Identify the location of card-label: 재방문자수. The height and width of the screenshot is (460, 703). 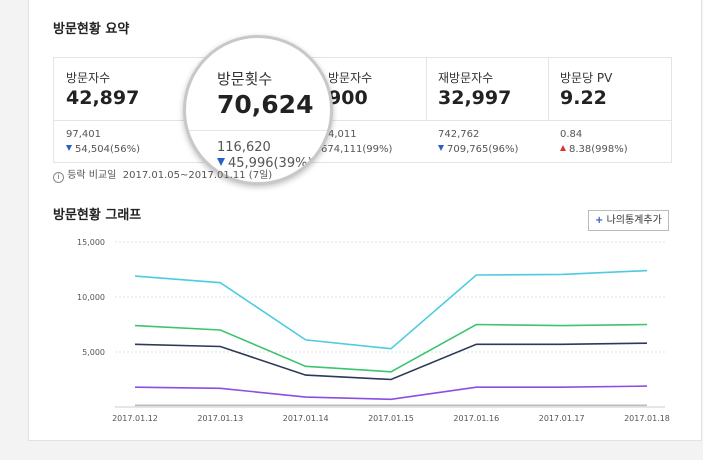
(466, 78).